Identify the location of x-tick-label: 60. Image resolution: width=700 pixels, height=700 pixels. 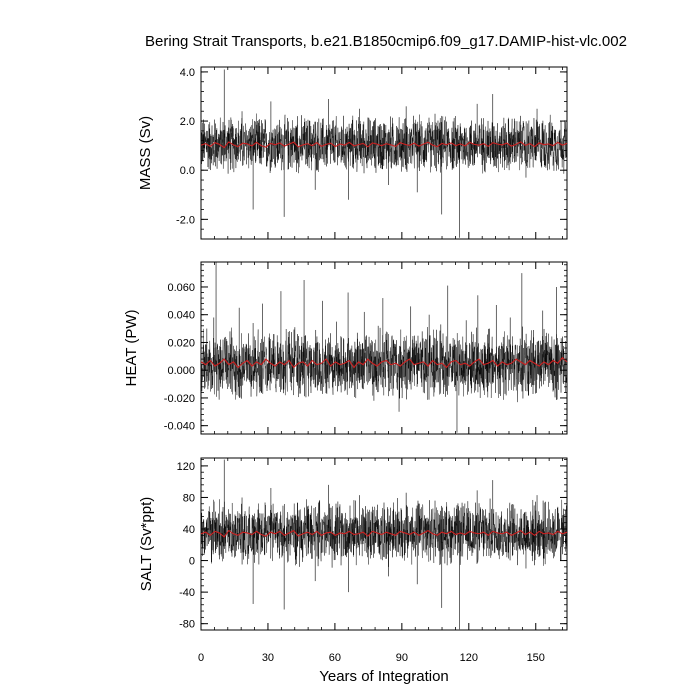
(335, 658).